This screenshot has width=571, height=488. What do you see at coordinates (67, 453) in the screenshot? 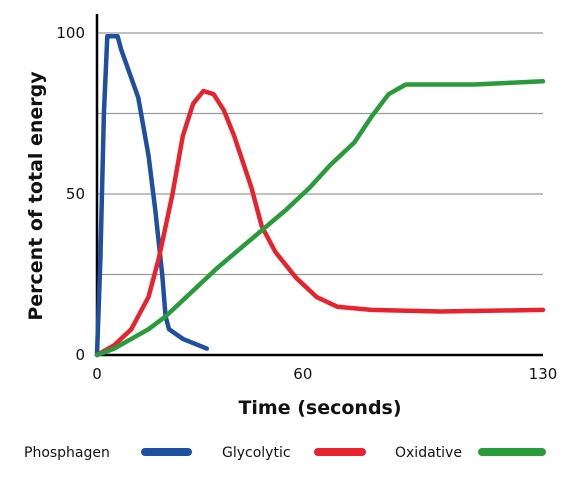
I see `legend-label-phosphagen: Phosphagen` at bounding box center [67, 453].